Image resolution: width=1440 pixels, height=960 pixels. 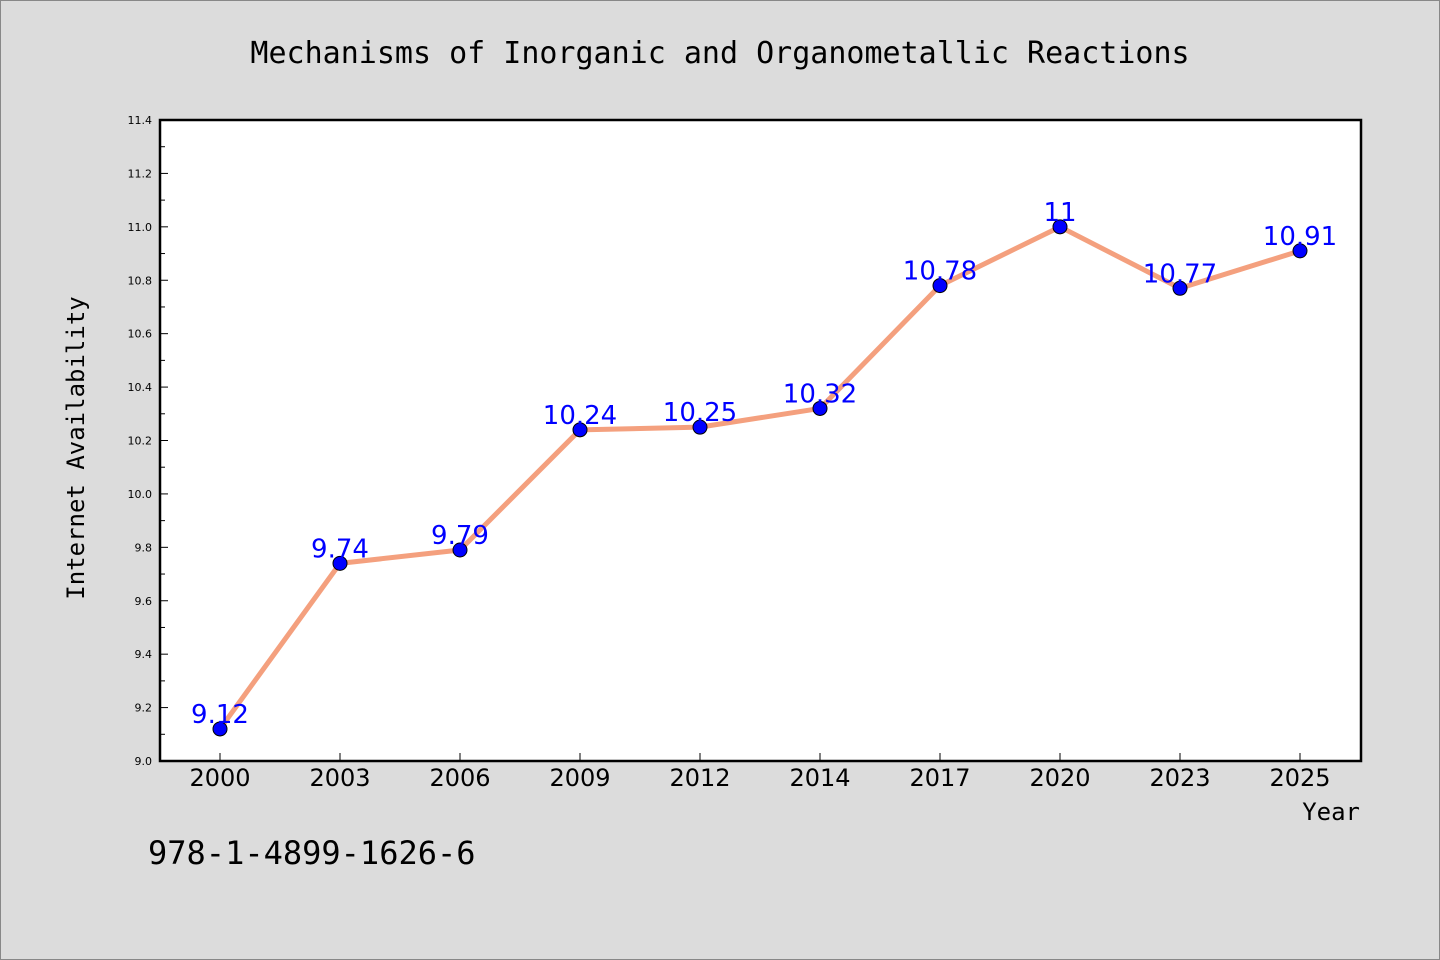 What do you see at coordinates (339, 778) in the screenshot?
I see `x-tick-label: 2003` at bounding box center [339, 778].